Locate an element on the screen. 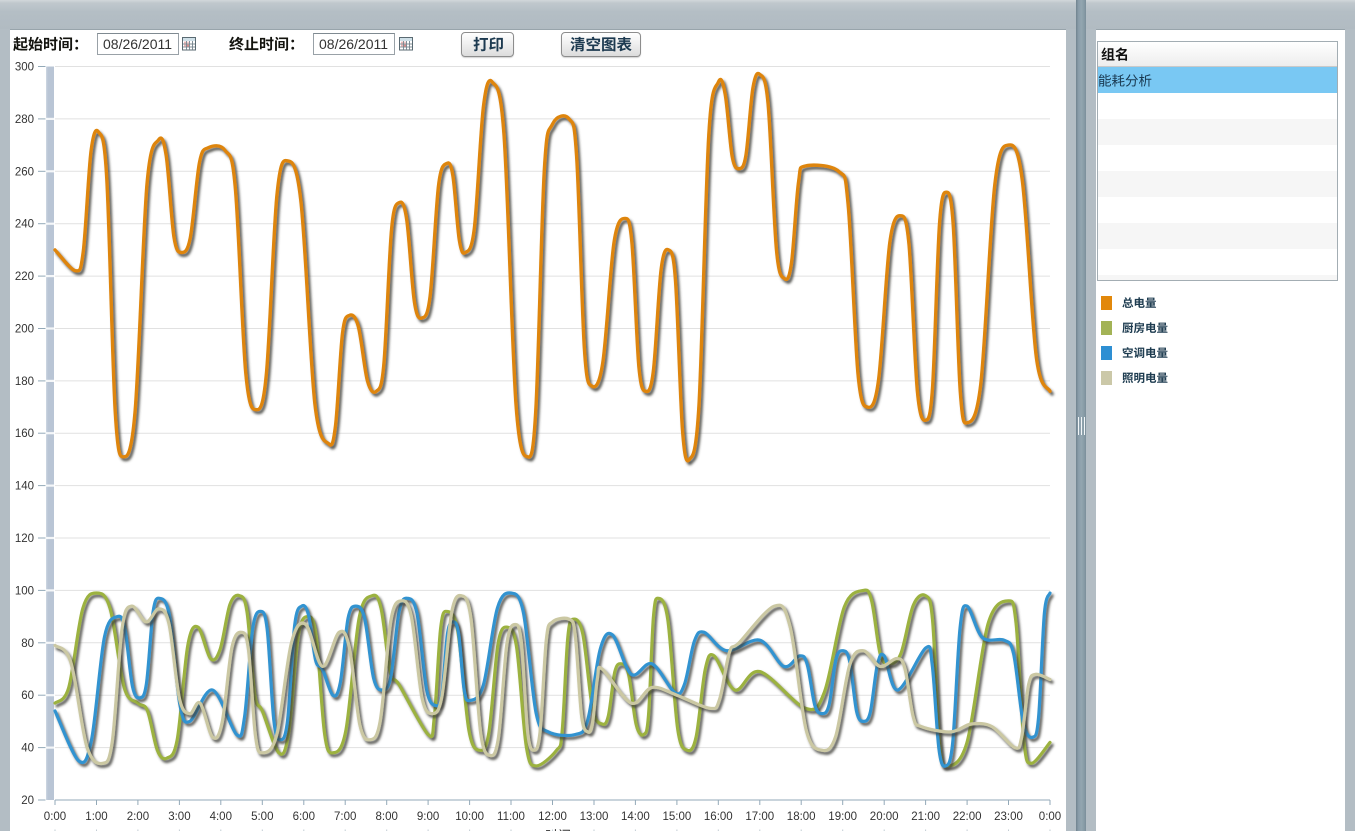 The height and width of the screenshot is (831, 1355). svg-text: 4:00 is located at coordinates (221, 817).